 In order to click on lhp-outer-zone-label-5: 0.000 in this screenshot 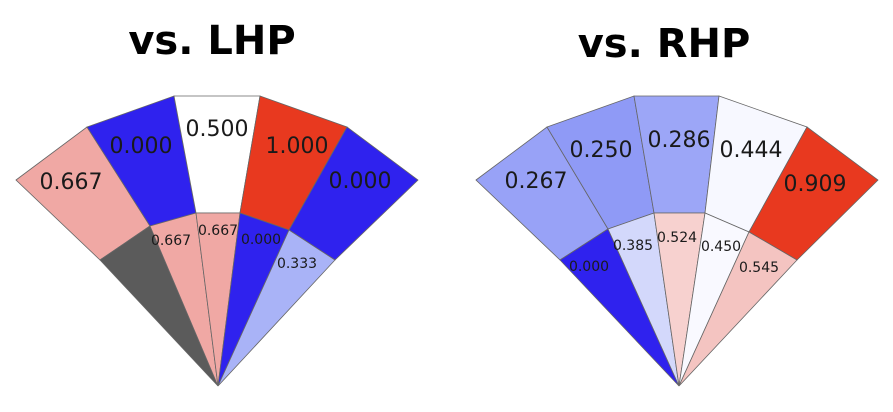, I will do `click(360, 181)`.